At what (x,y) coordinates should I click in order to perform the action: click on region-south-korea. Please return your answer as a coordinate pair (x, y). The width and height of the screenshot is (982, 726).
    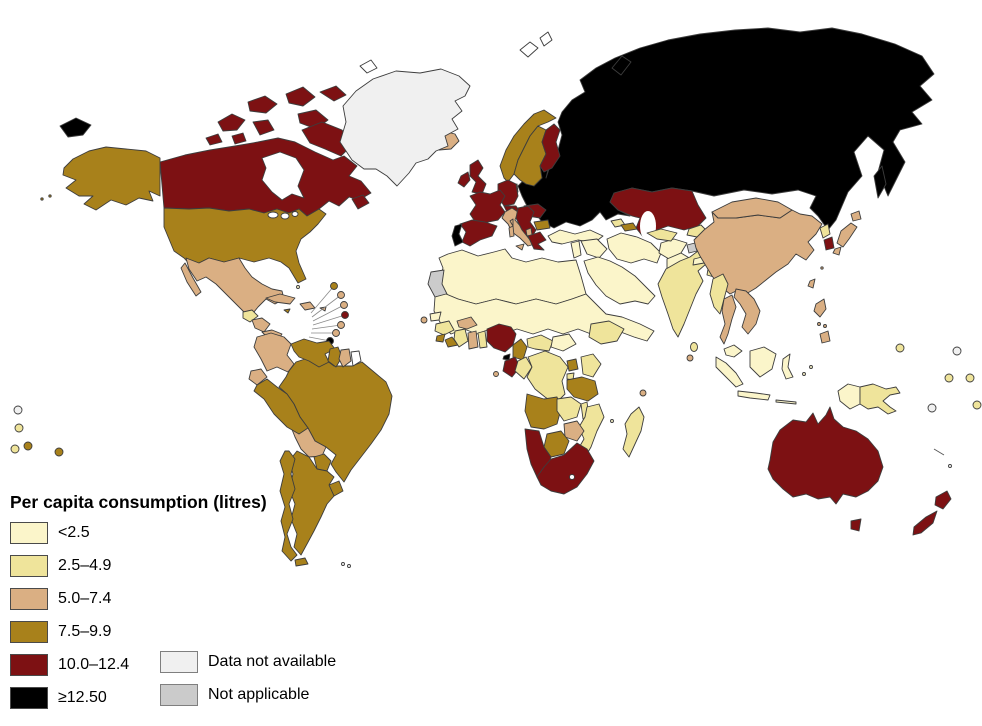
    Looking at the image, I should click on (829, 243).